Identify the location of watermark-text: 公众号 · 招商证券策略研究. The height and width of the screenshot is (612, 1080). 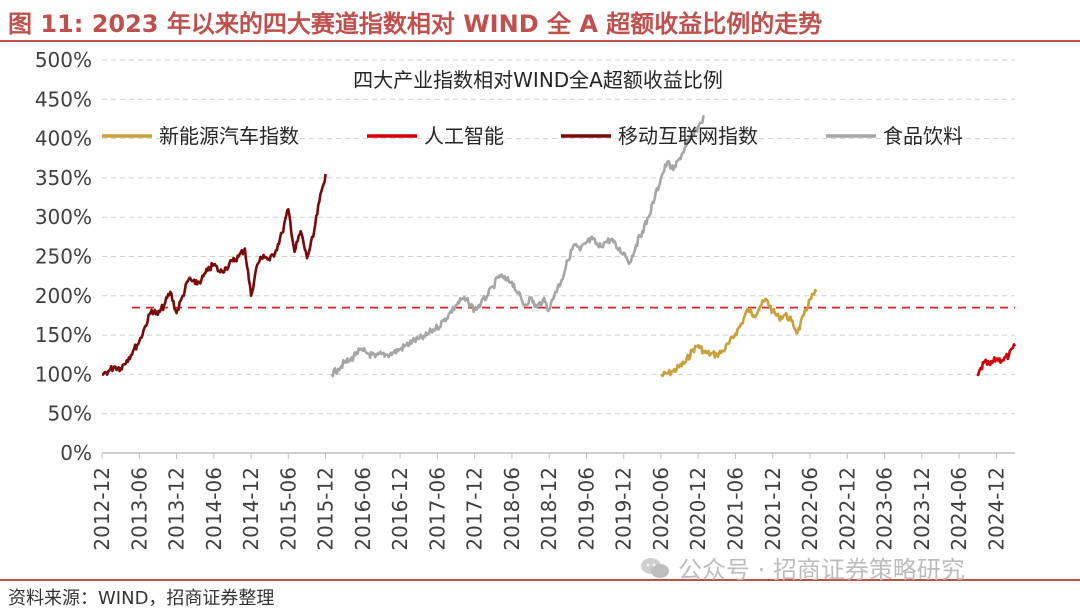
(821, 570).